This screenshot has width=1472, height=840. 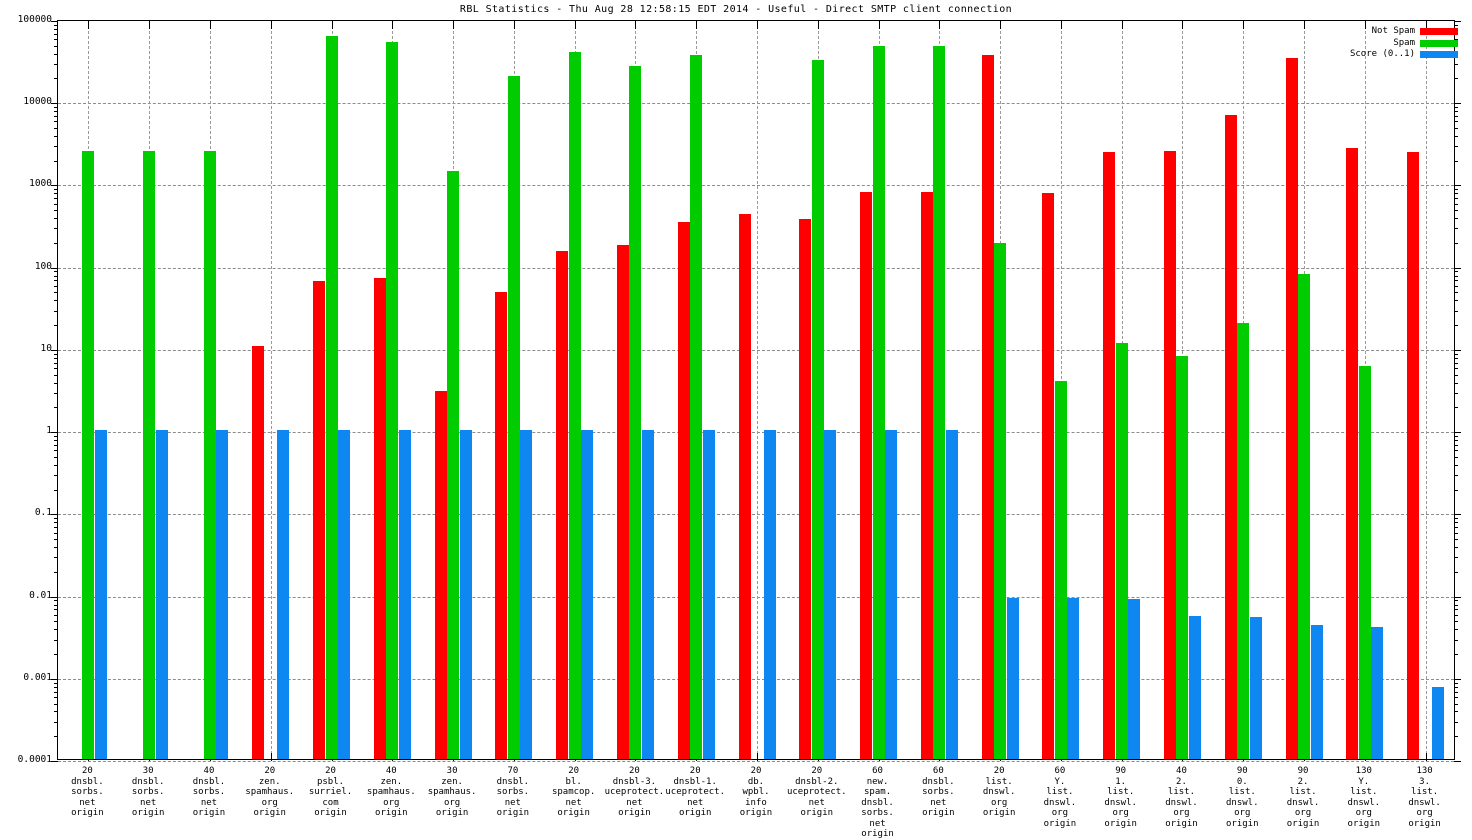 I want to click on legend-item: Not Spam, so click(x=1404, y=32).